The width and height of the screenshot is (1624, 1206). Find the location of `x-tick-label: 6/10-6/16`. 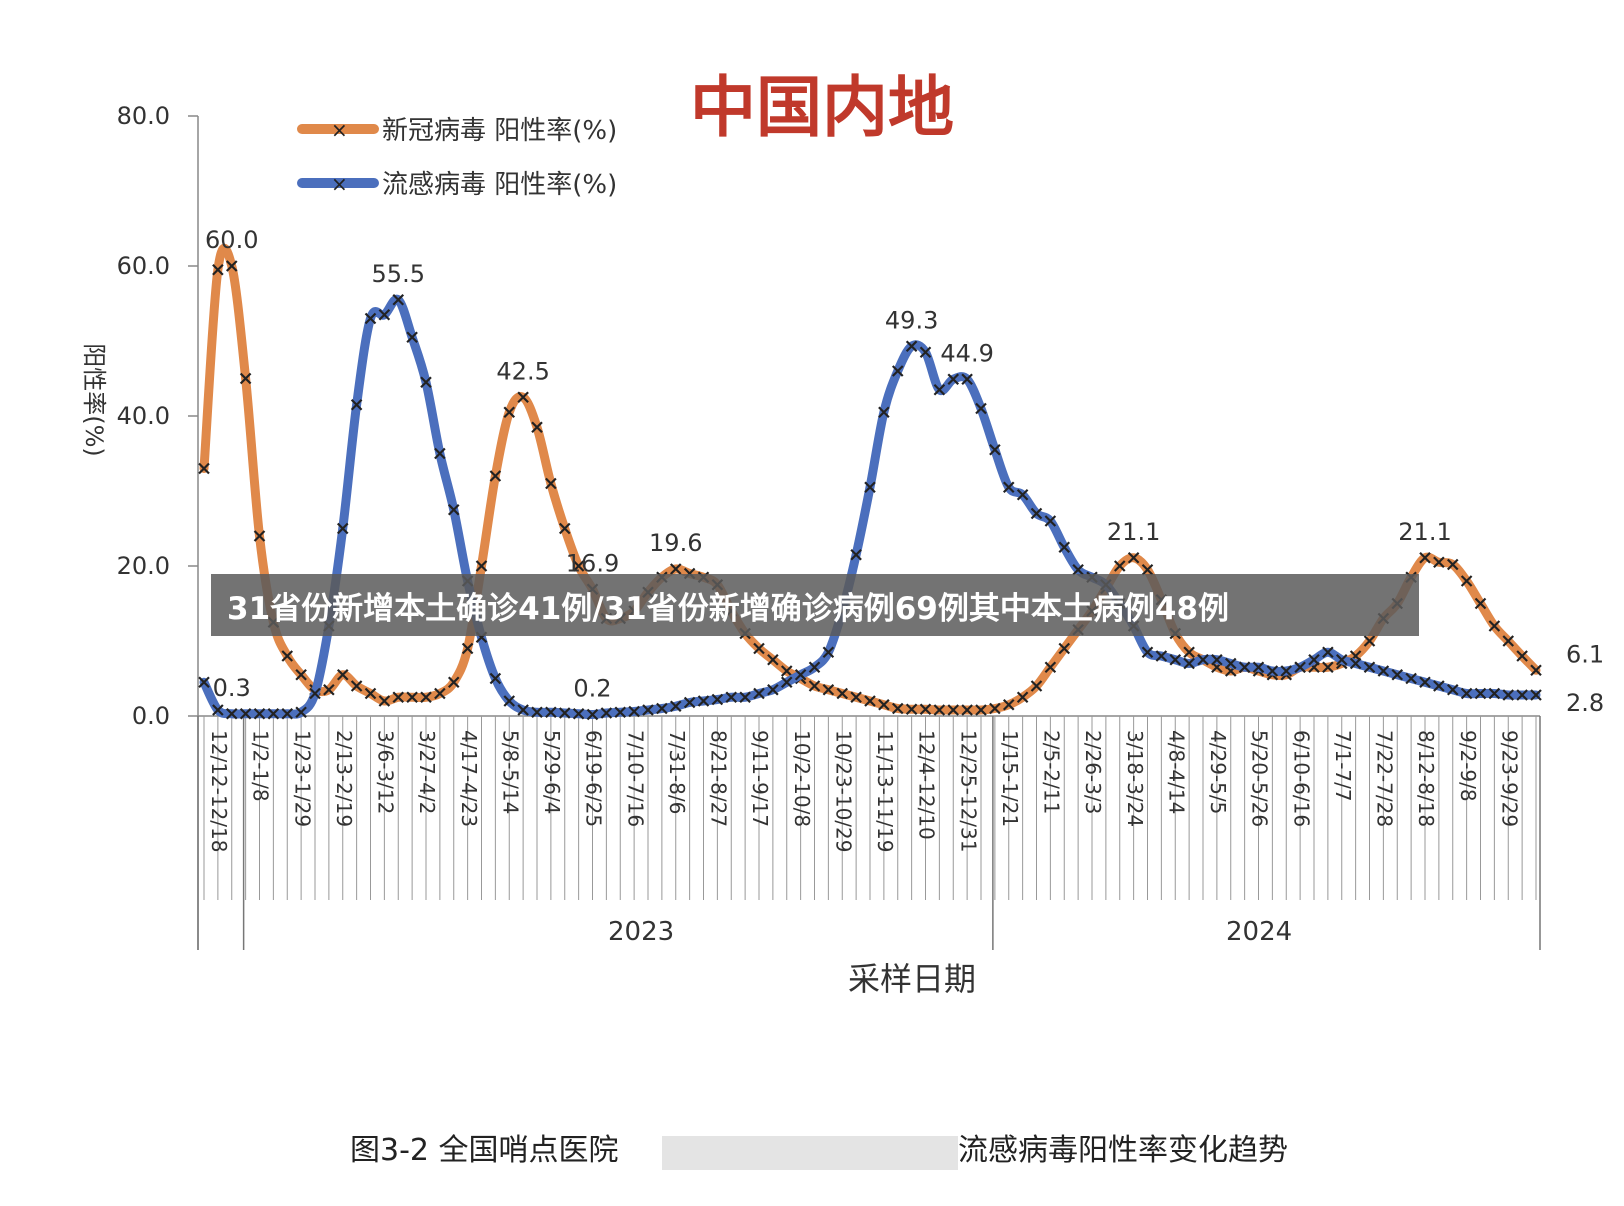

x-tick-label: 6/10-6/16 is located at coordinates (1301, 778).